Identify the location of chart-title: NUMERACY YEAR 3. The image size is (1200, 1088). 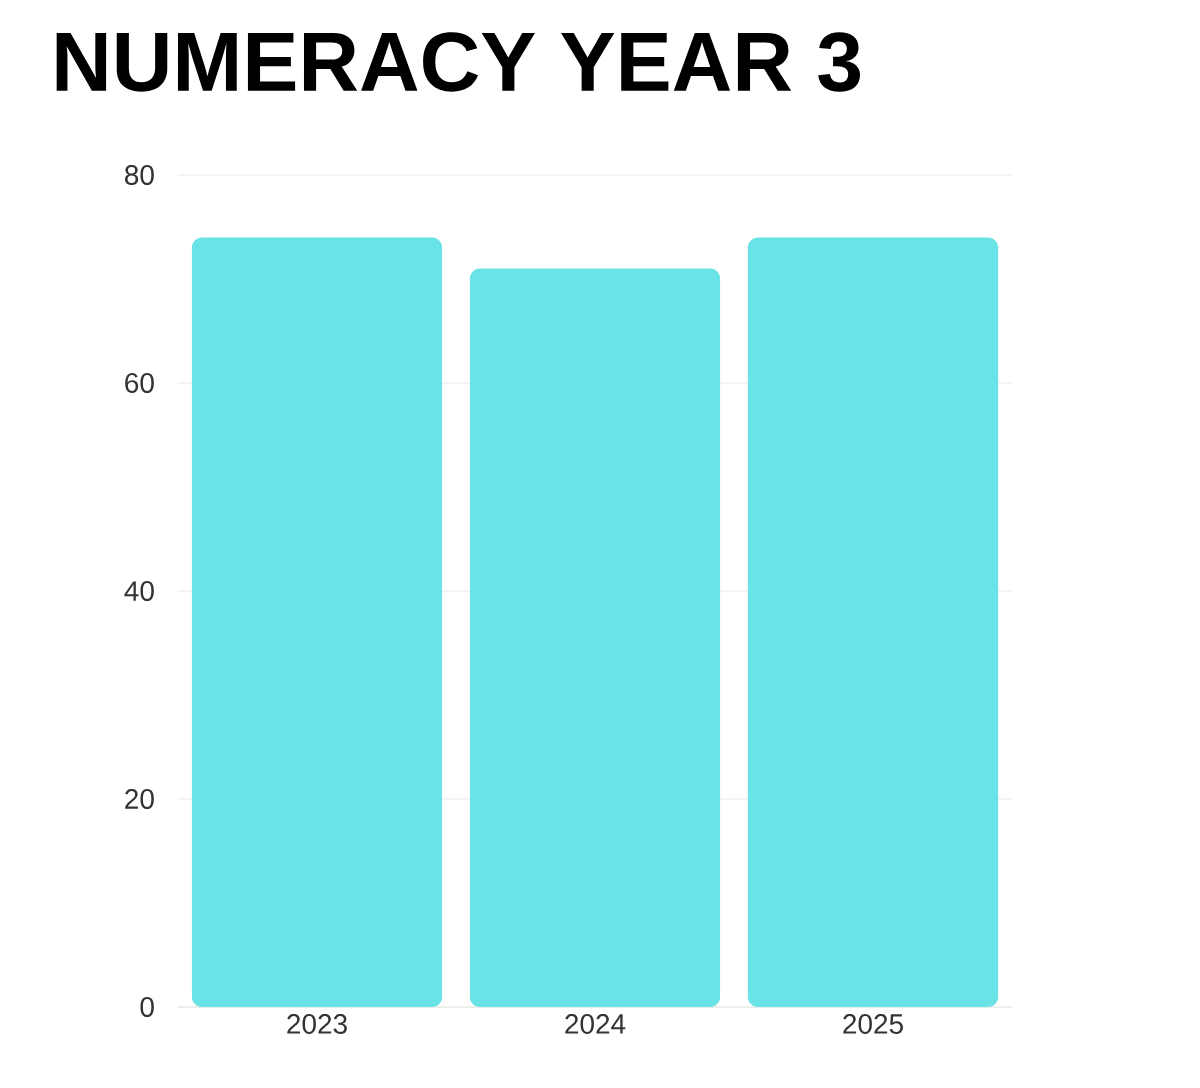
(458, 62).